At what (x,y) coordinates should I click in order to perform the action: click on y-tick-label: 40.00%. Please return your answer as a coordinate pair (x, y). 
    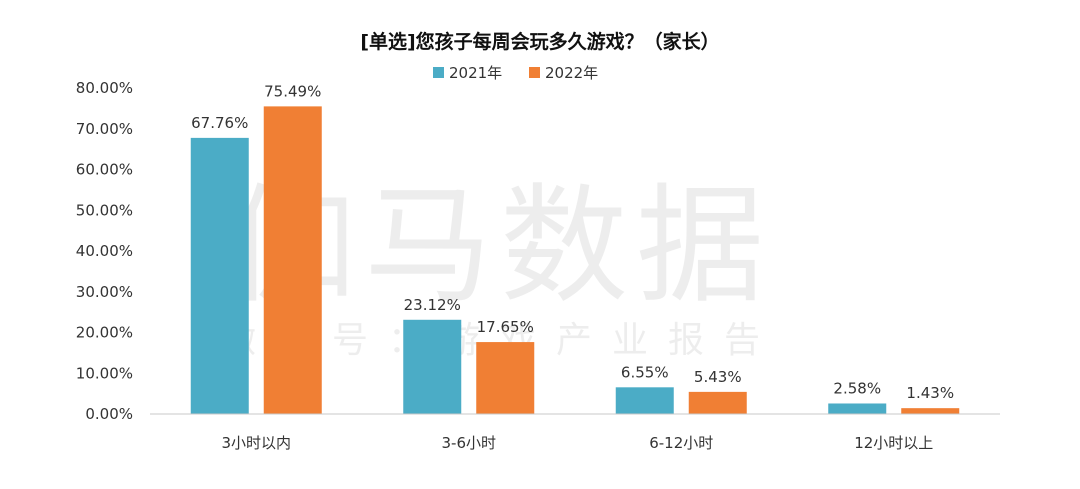
    Looking at the image, I should click on (104, 251).